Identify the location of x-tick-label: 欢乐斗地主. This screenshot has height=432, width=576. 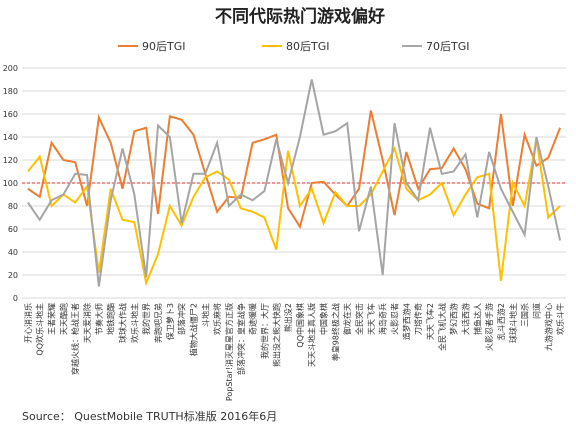
(134, 323).